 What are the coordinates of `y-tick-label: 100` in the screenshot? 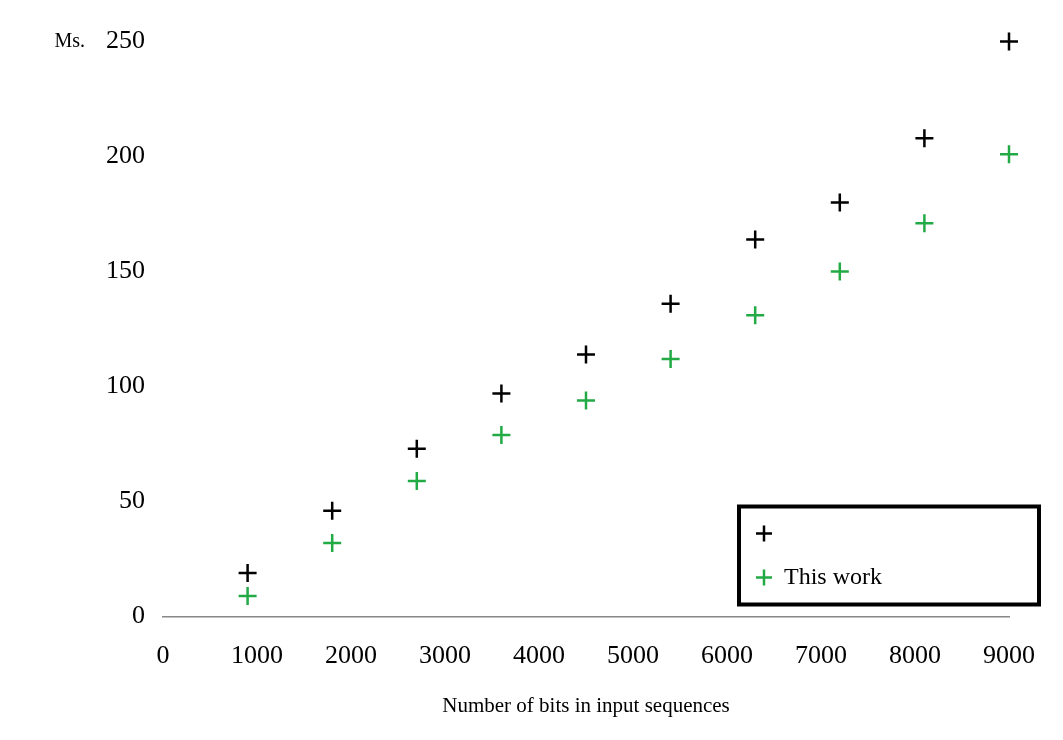 It's located at (125, 385).